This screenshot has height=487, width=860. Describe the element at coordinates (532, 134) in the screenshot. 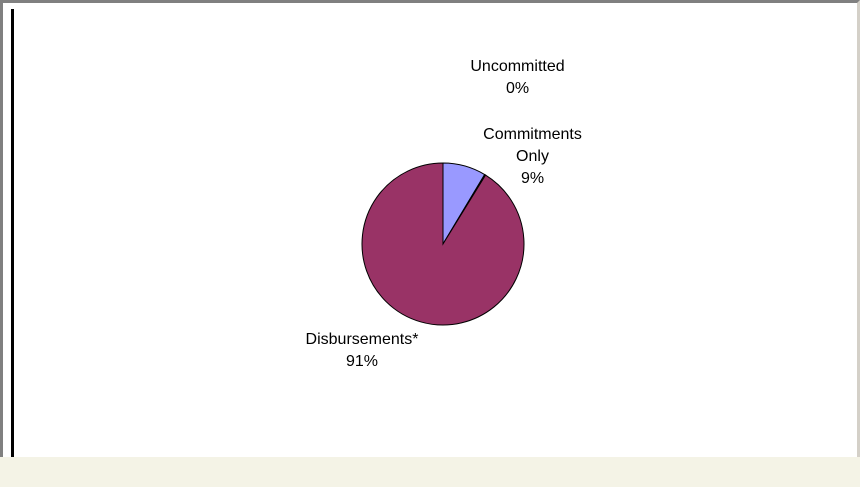

I see `label-commitments-line1: Commitments` at that location.